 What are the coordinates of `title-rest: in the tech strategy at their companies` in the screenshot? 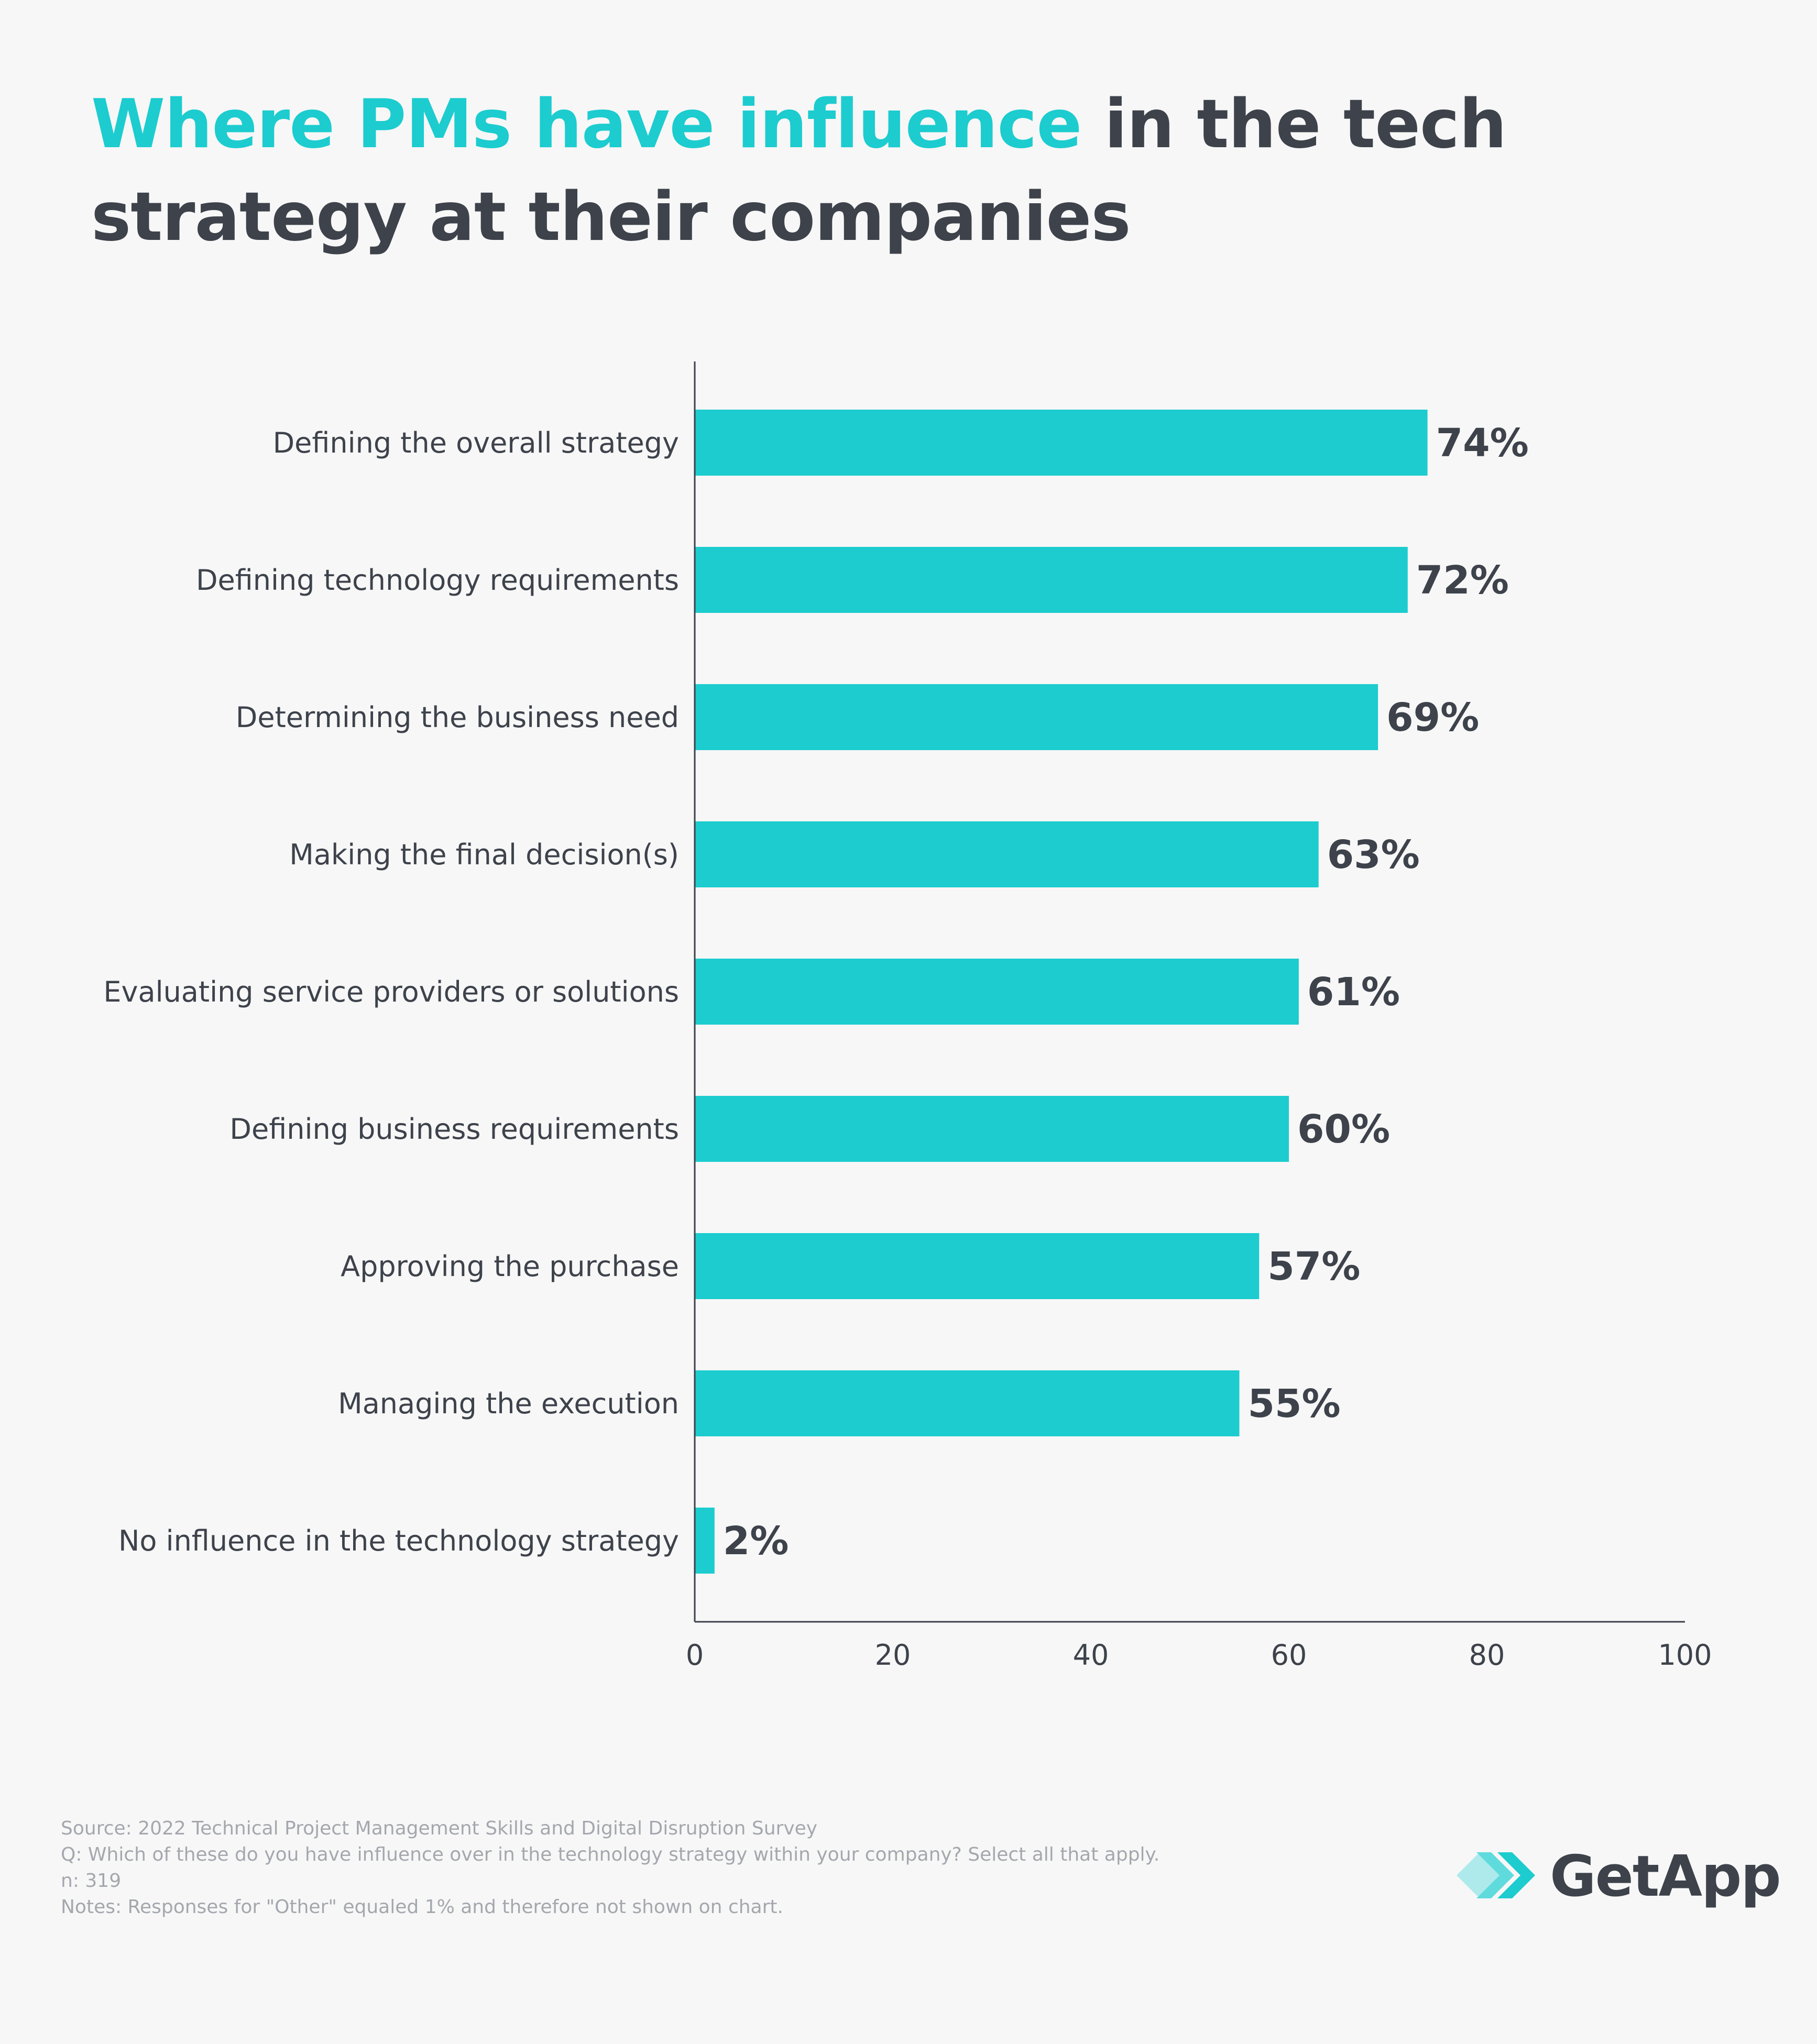 It's located at (799, 170).